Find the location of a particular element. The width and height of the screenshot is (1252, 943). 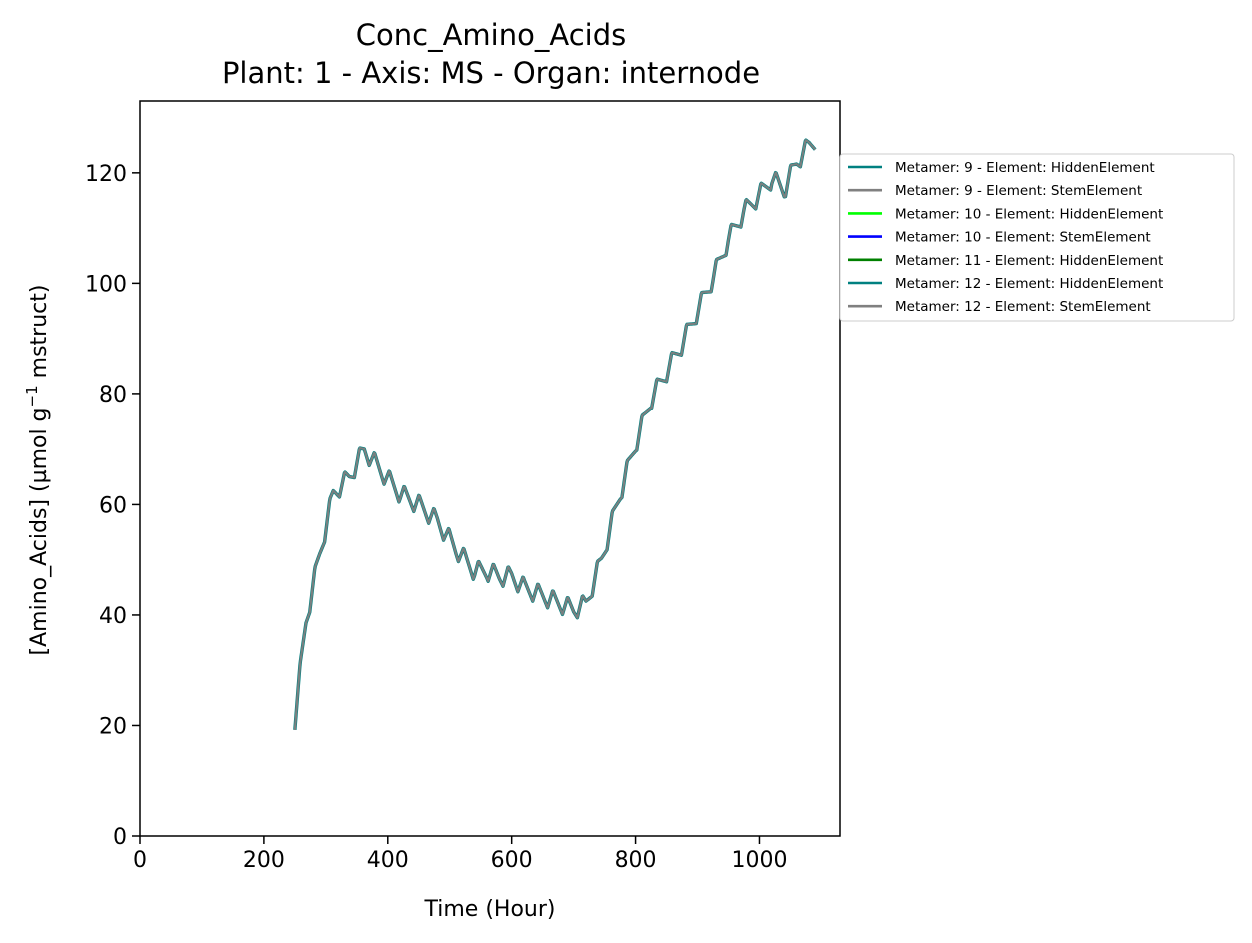

y-tick-label: 40 is located at coordinates (113, 616).